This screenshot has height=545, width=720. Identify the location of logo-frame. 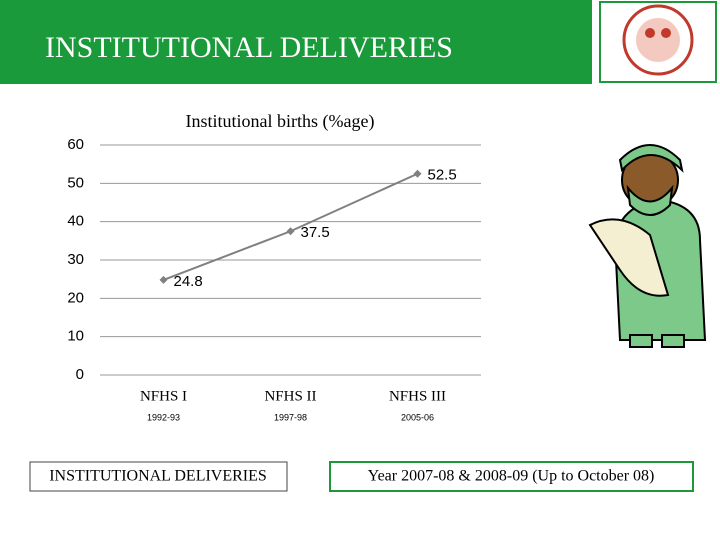
(658, 42).